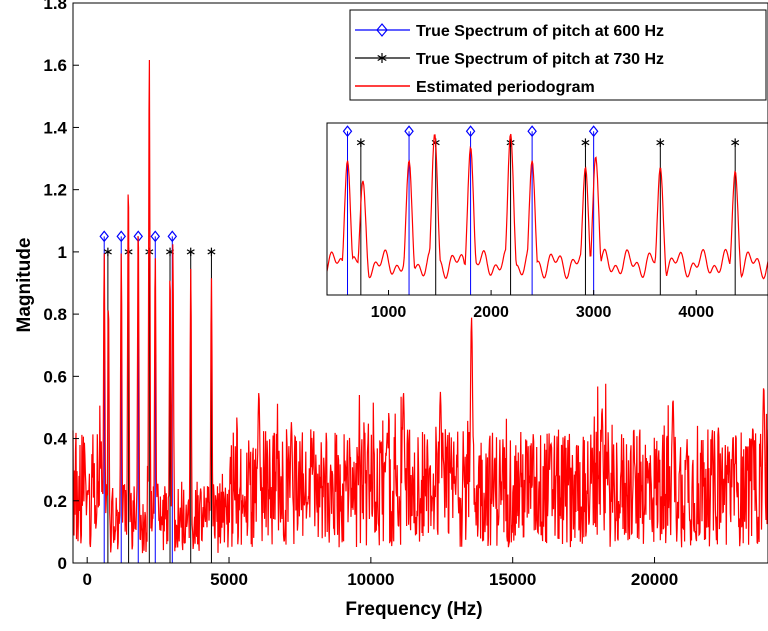 The image size is (768, 631). What do you see at coordinates (55, 314) in the screenshot?
I see `y-tick-label: 0.8` at bounding box center [55, 314].